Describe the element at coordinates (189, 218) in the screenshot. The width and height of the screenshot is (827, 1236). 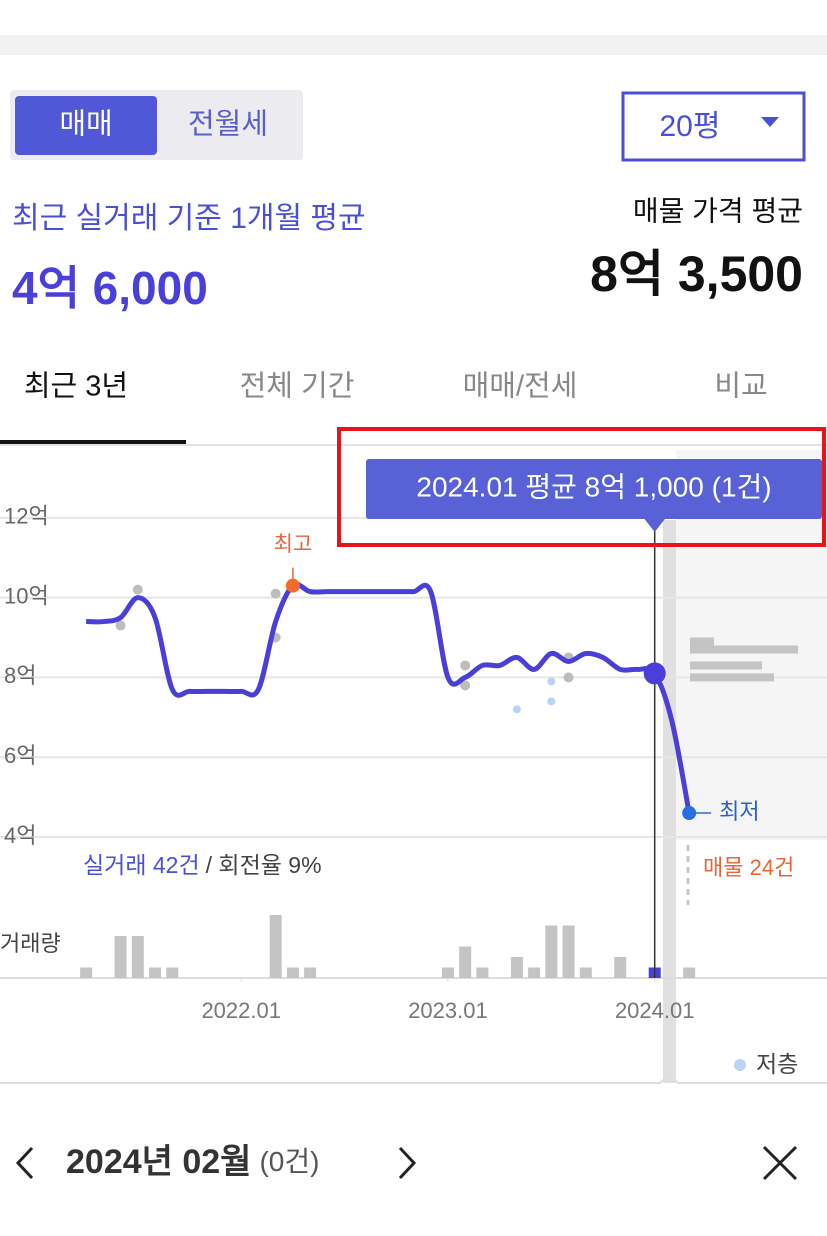
I see `recent-label: 최근 실거래 기준 1개월 평균` at that location.